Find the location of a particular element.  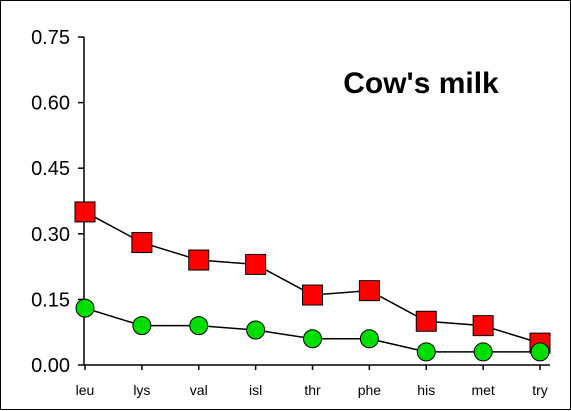

x-tick-label: isl is located at coordinates (255, 390).